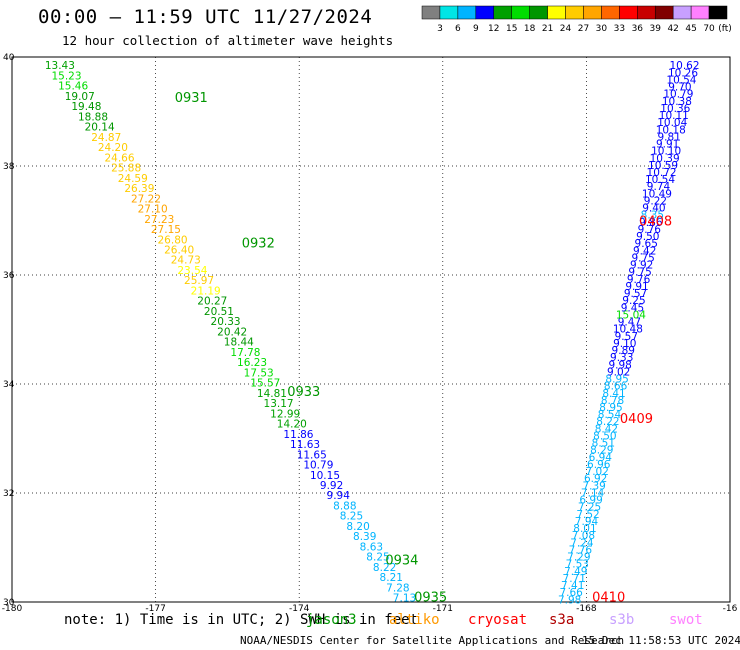 The width and height of the screenshot is (740, 650). I want to click on wave-height-value: 19.07, so click(80, 97).